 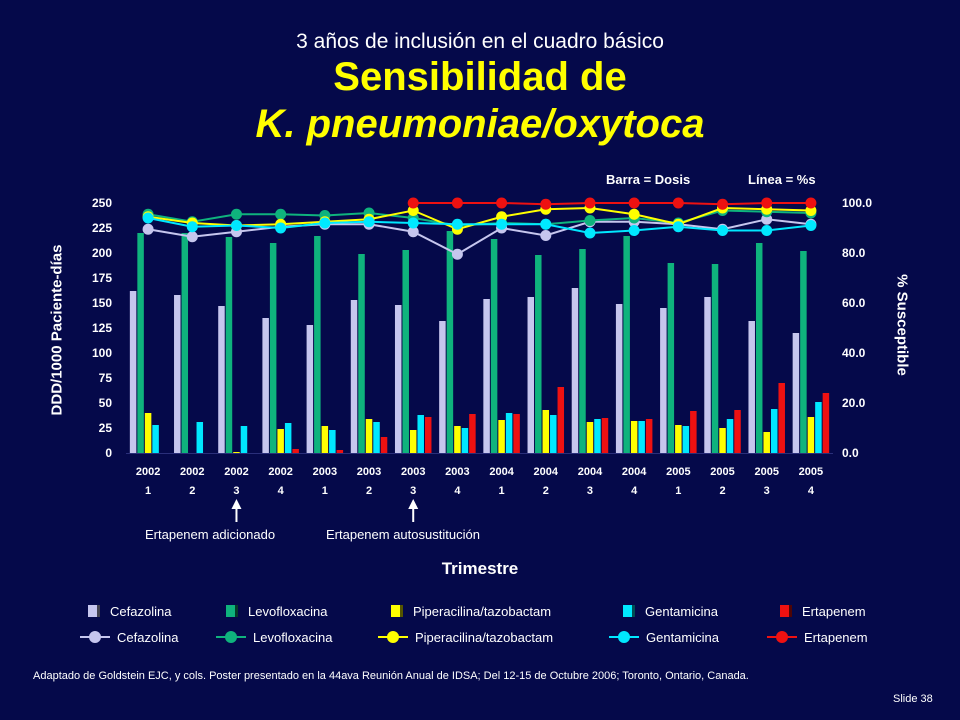 What do you see at coordinates (102, 228) in the screenshot?
I see `y-tick-label-left: 225` at bounding box center [102, 228].